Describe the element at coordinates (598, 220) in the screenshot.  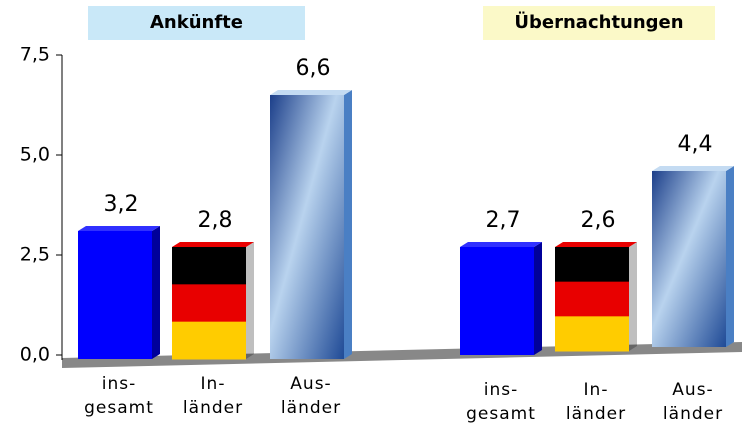
I see `value-label: 2,6` at that location.